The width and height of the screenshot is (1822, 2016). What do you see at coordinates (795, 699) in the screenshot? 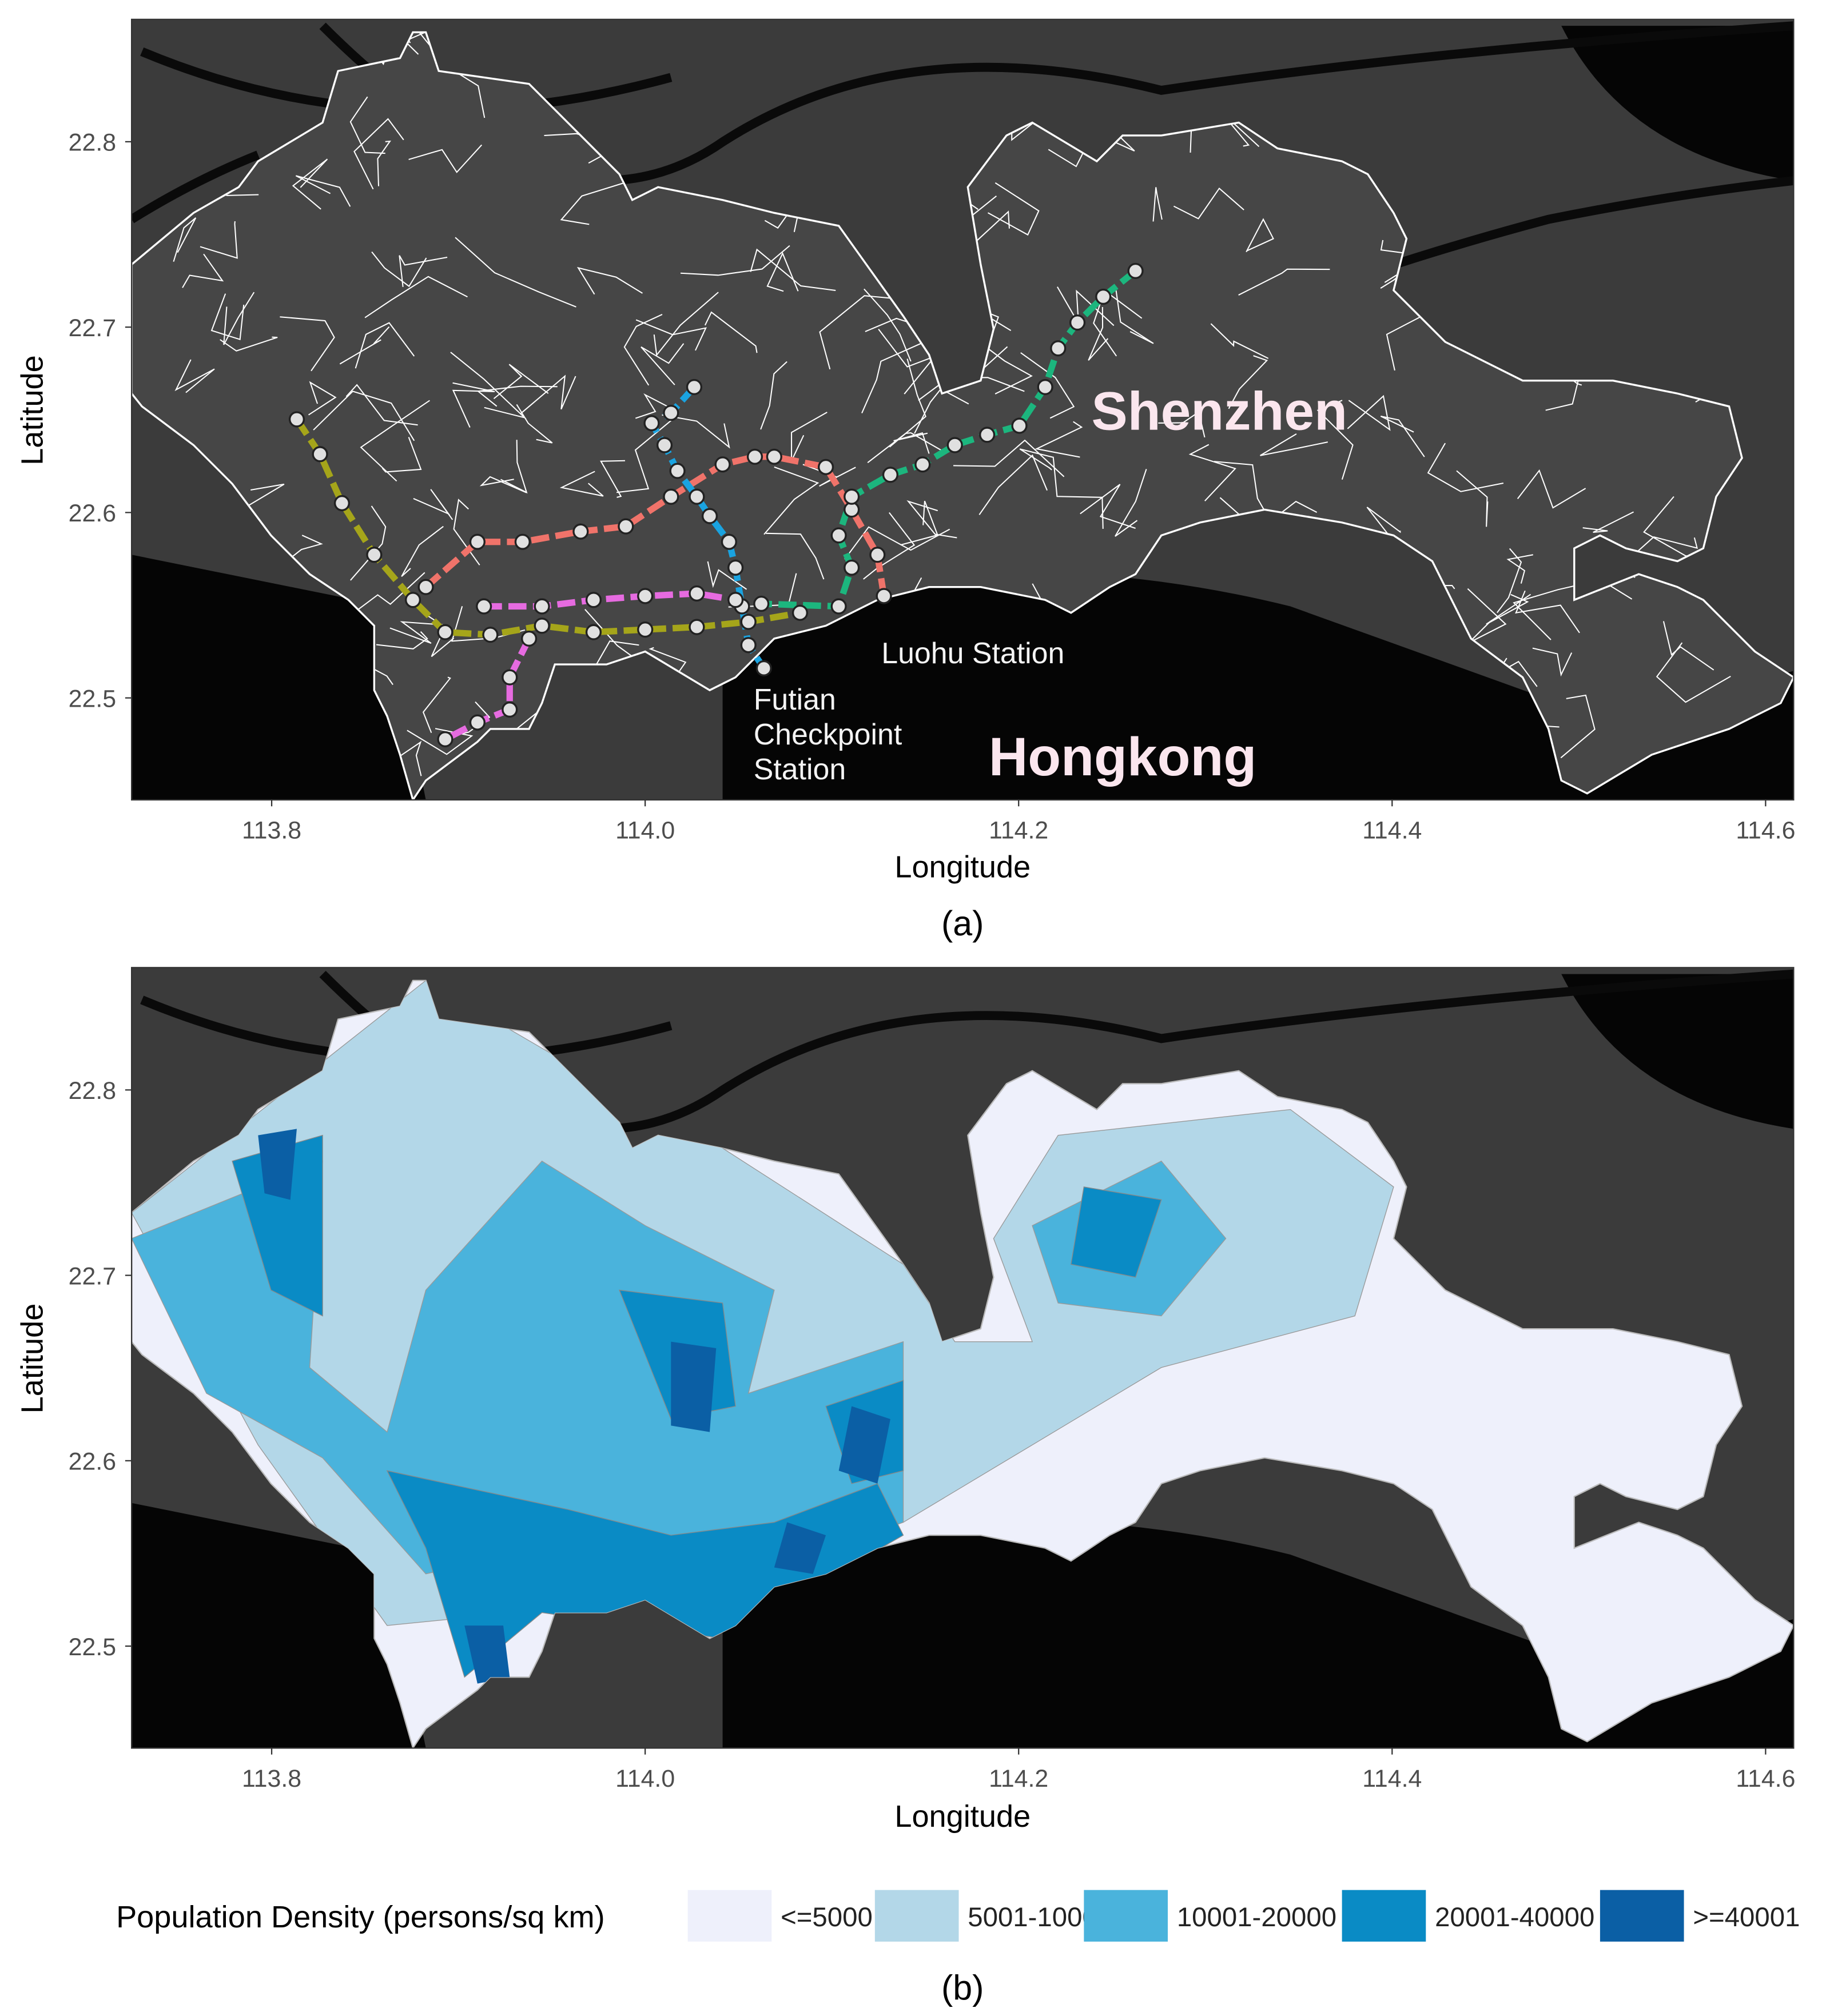
I see `annotation: Futian` at bounding box center [795, 699].